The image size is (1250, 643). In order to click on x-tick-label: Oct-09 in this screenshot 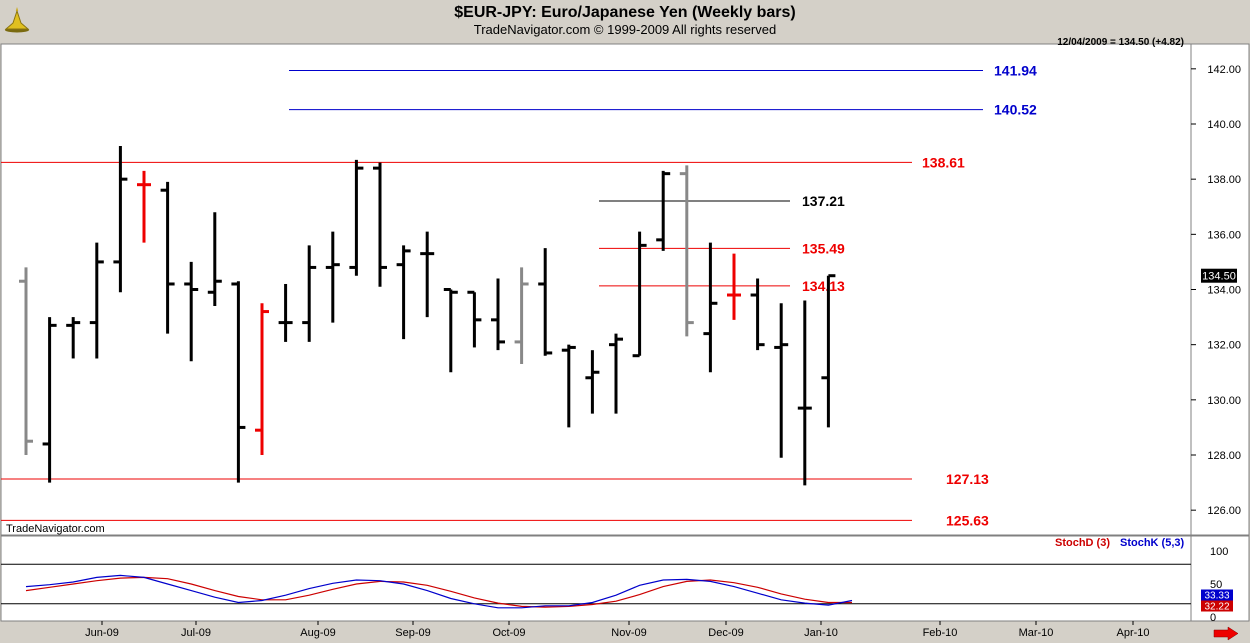, I will do `click(508, 633)`.